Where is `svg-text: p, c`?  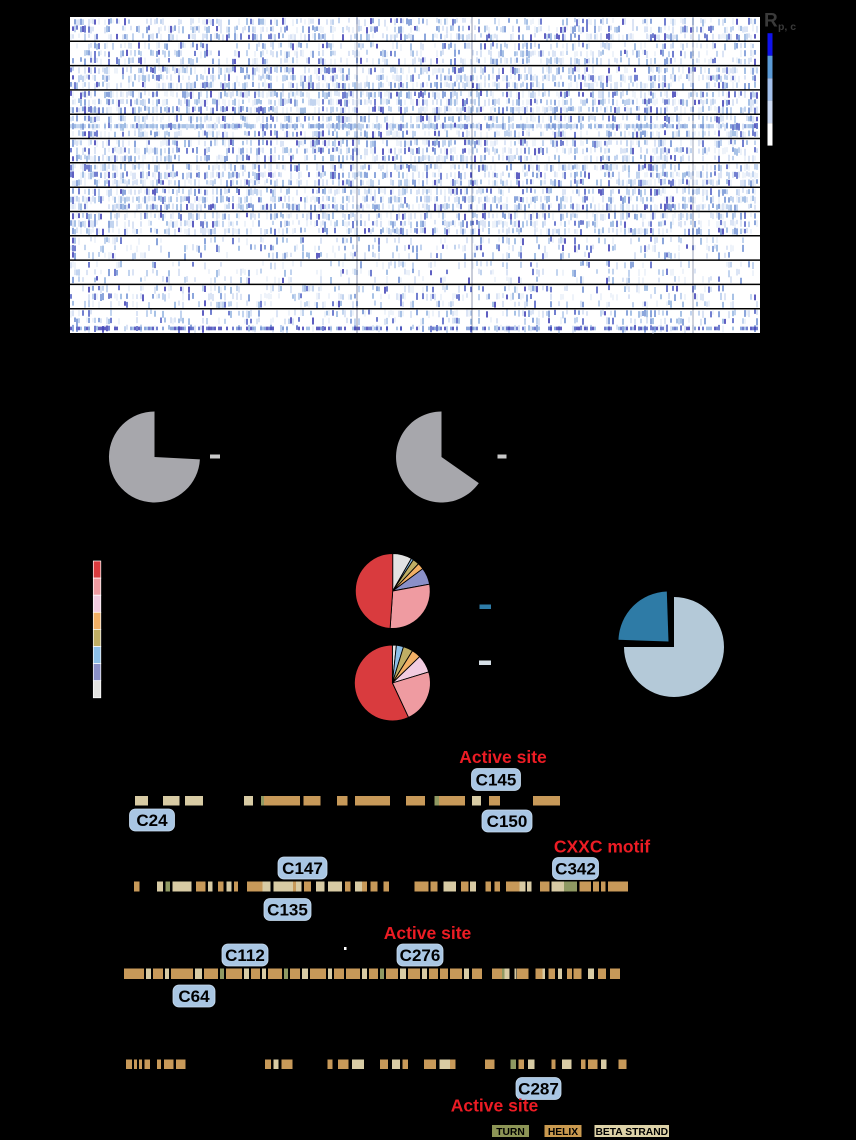
svg-text: p, c is located at coordinates (787, 27).